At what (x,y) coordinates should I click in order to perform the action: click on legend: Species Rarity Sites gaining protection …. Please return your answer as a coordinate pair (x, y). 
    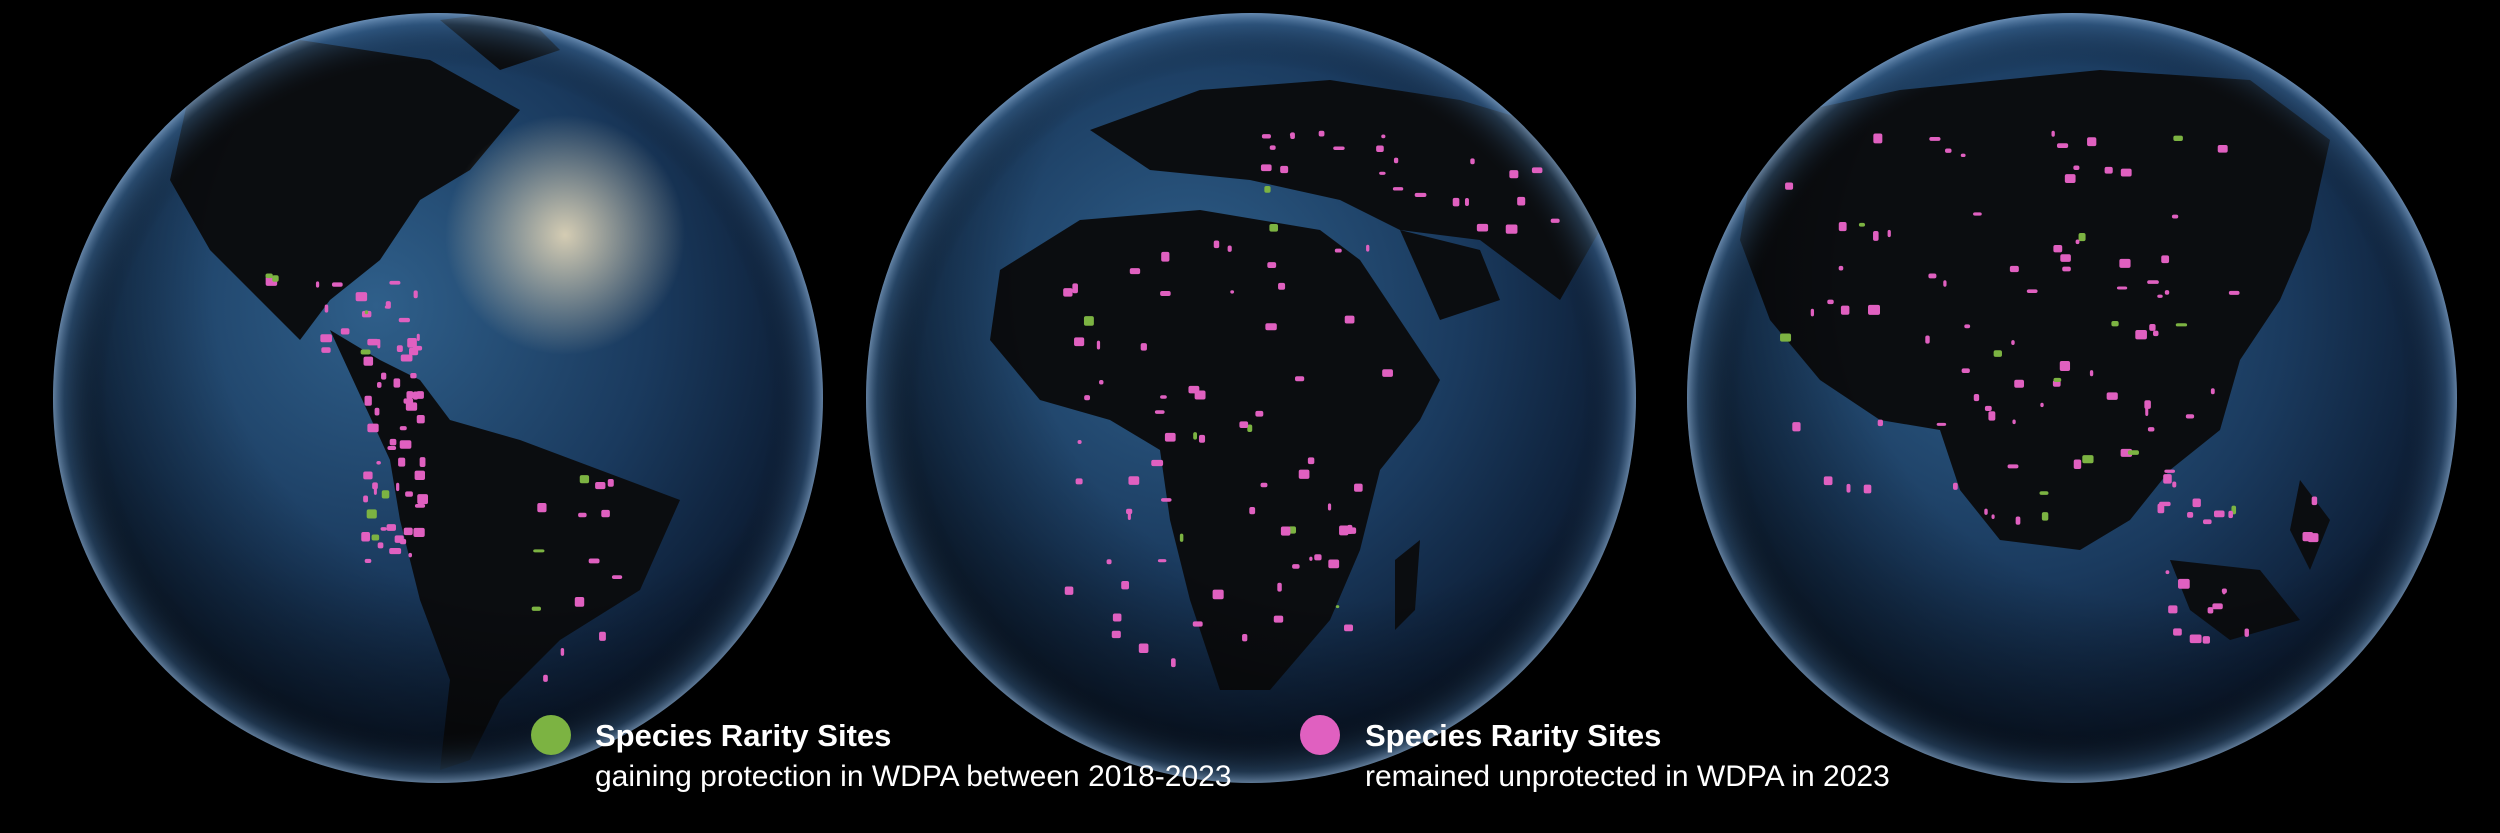
    Looking at the image, I should click on (1210, 754).